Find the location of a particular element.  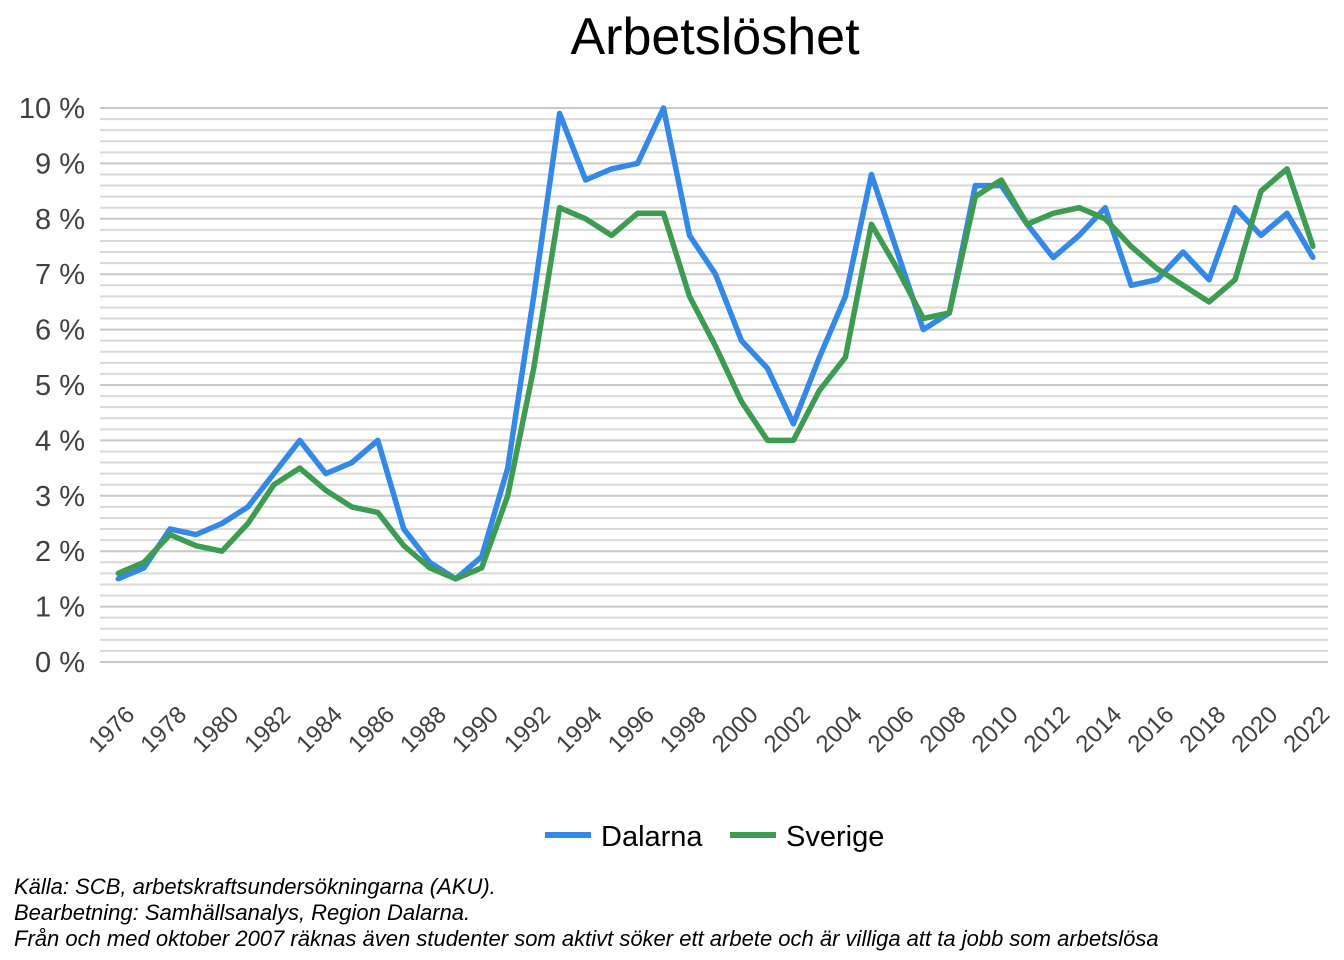

data-point-sverige-1993 is located at coordinates (560, 208).